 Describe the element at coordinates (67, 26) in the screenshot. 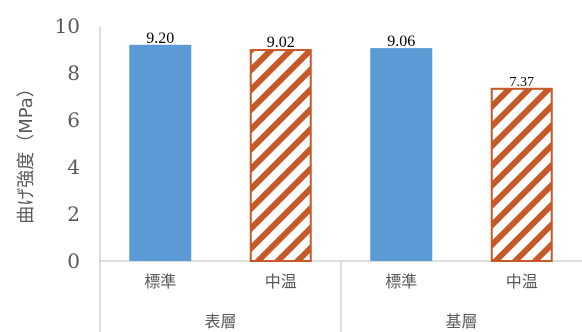

I see `y-tick-label: 10` at that location.